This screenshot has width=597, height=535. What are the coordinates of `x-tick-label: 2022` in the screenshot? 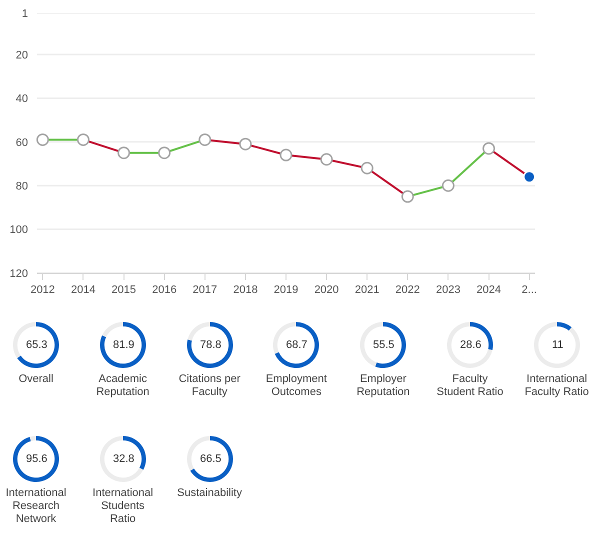 It's located at (407, 290).